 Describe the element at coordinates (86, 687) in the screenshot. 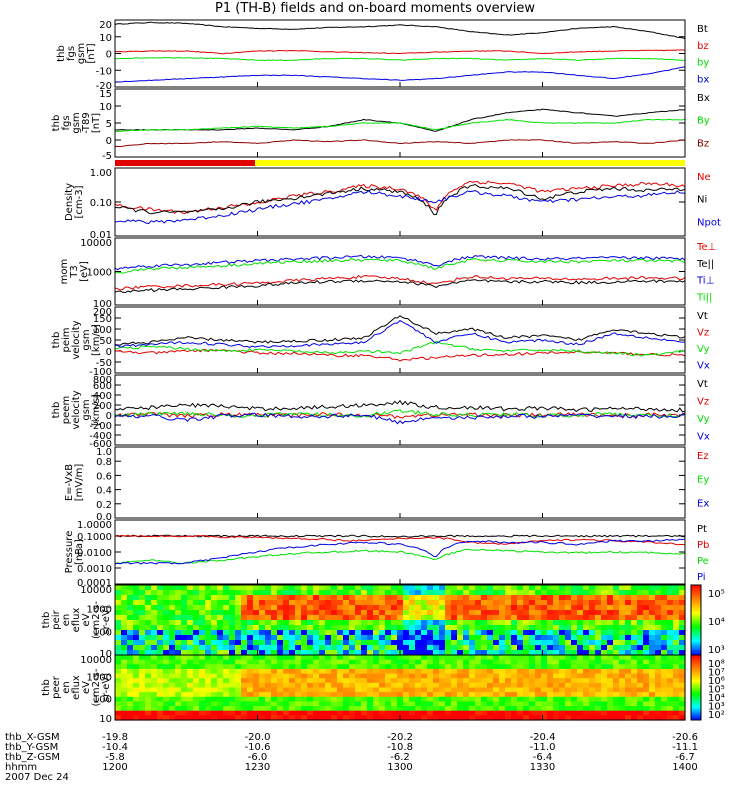

I see `y-axis-label: eV` at that location.